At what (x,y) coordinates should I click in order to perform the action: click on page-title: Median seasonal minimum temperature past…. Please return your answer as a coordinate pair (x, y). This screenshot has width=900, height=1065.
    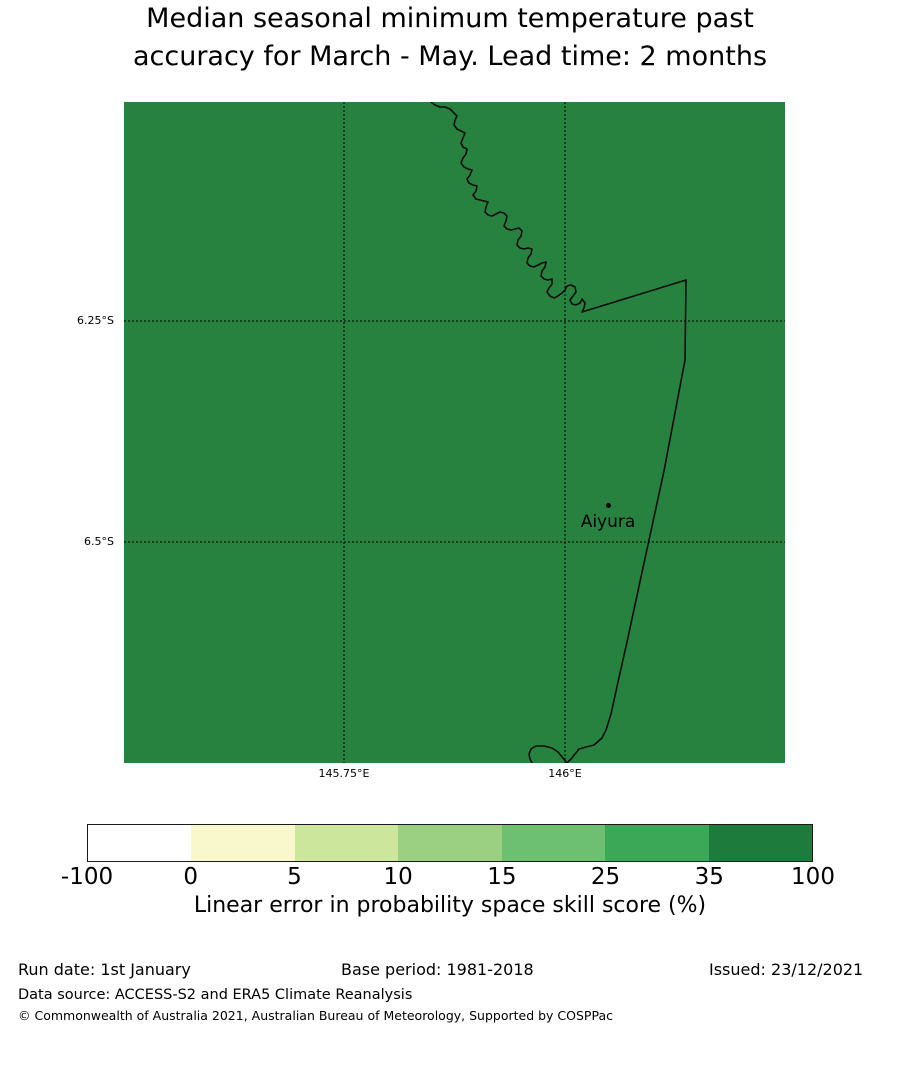
    Looking at the image, I should click on (450, 38).